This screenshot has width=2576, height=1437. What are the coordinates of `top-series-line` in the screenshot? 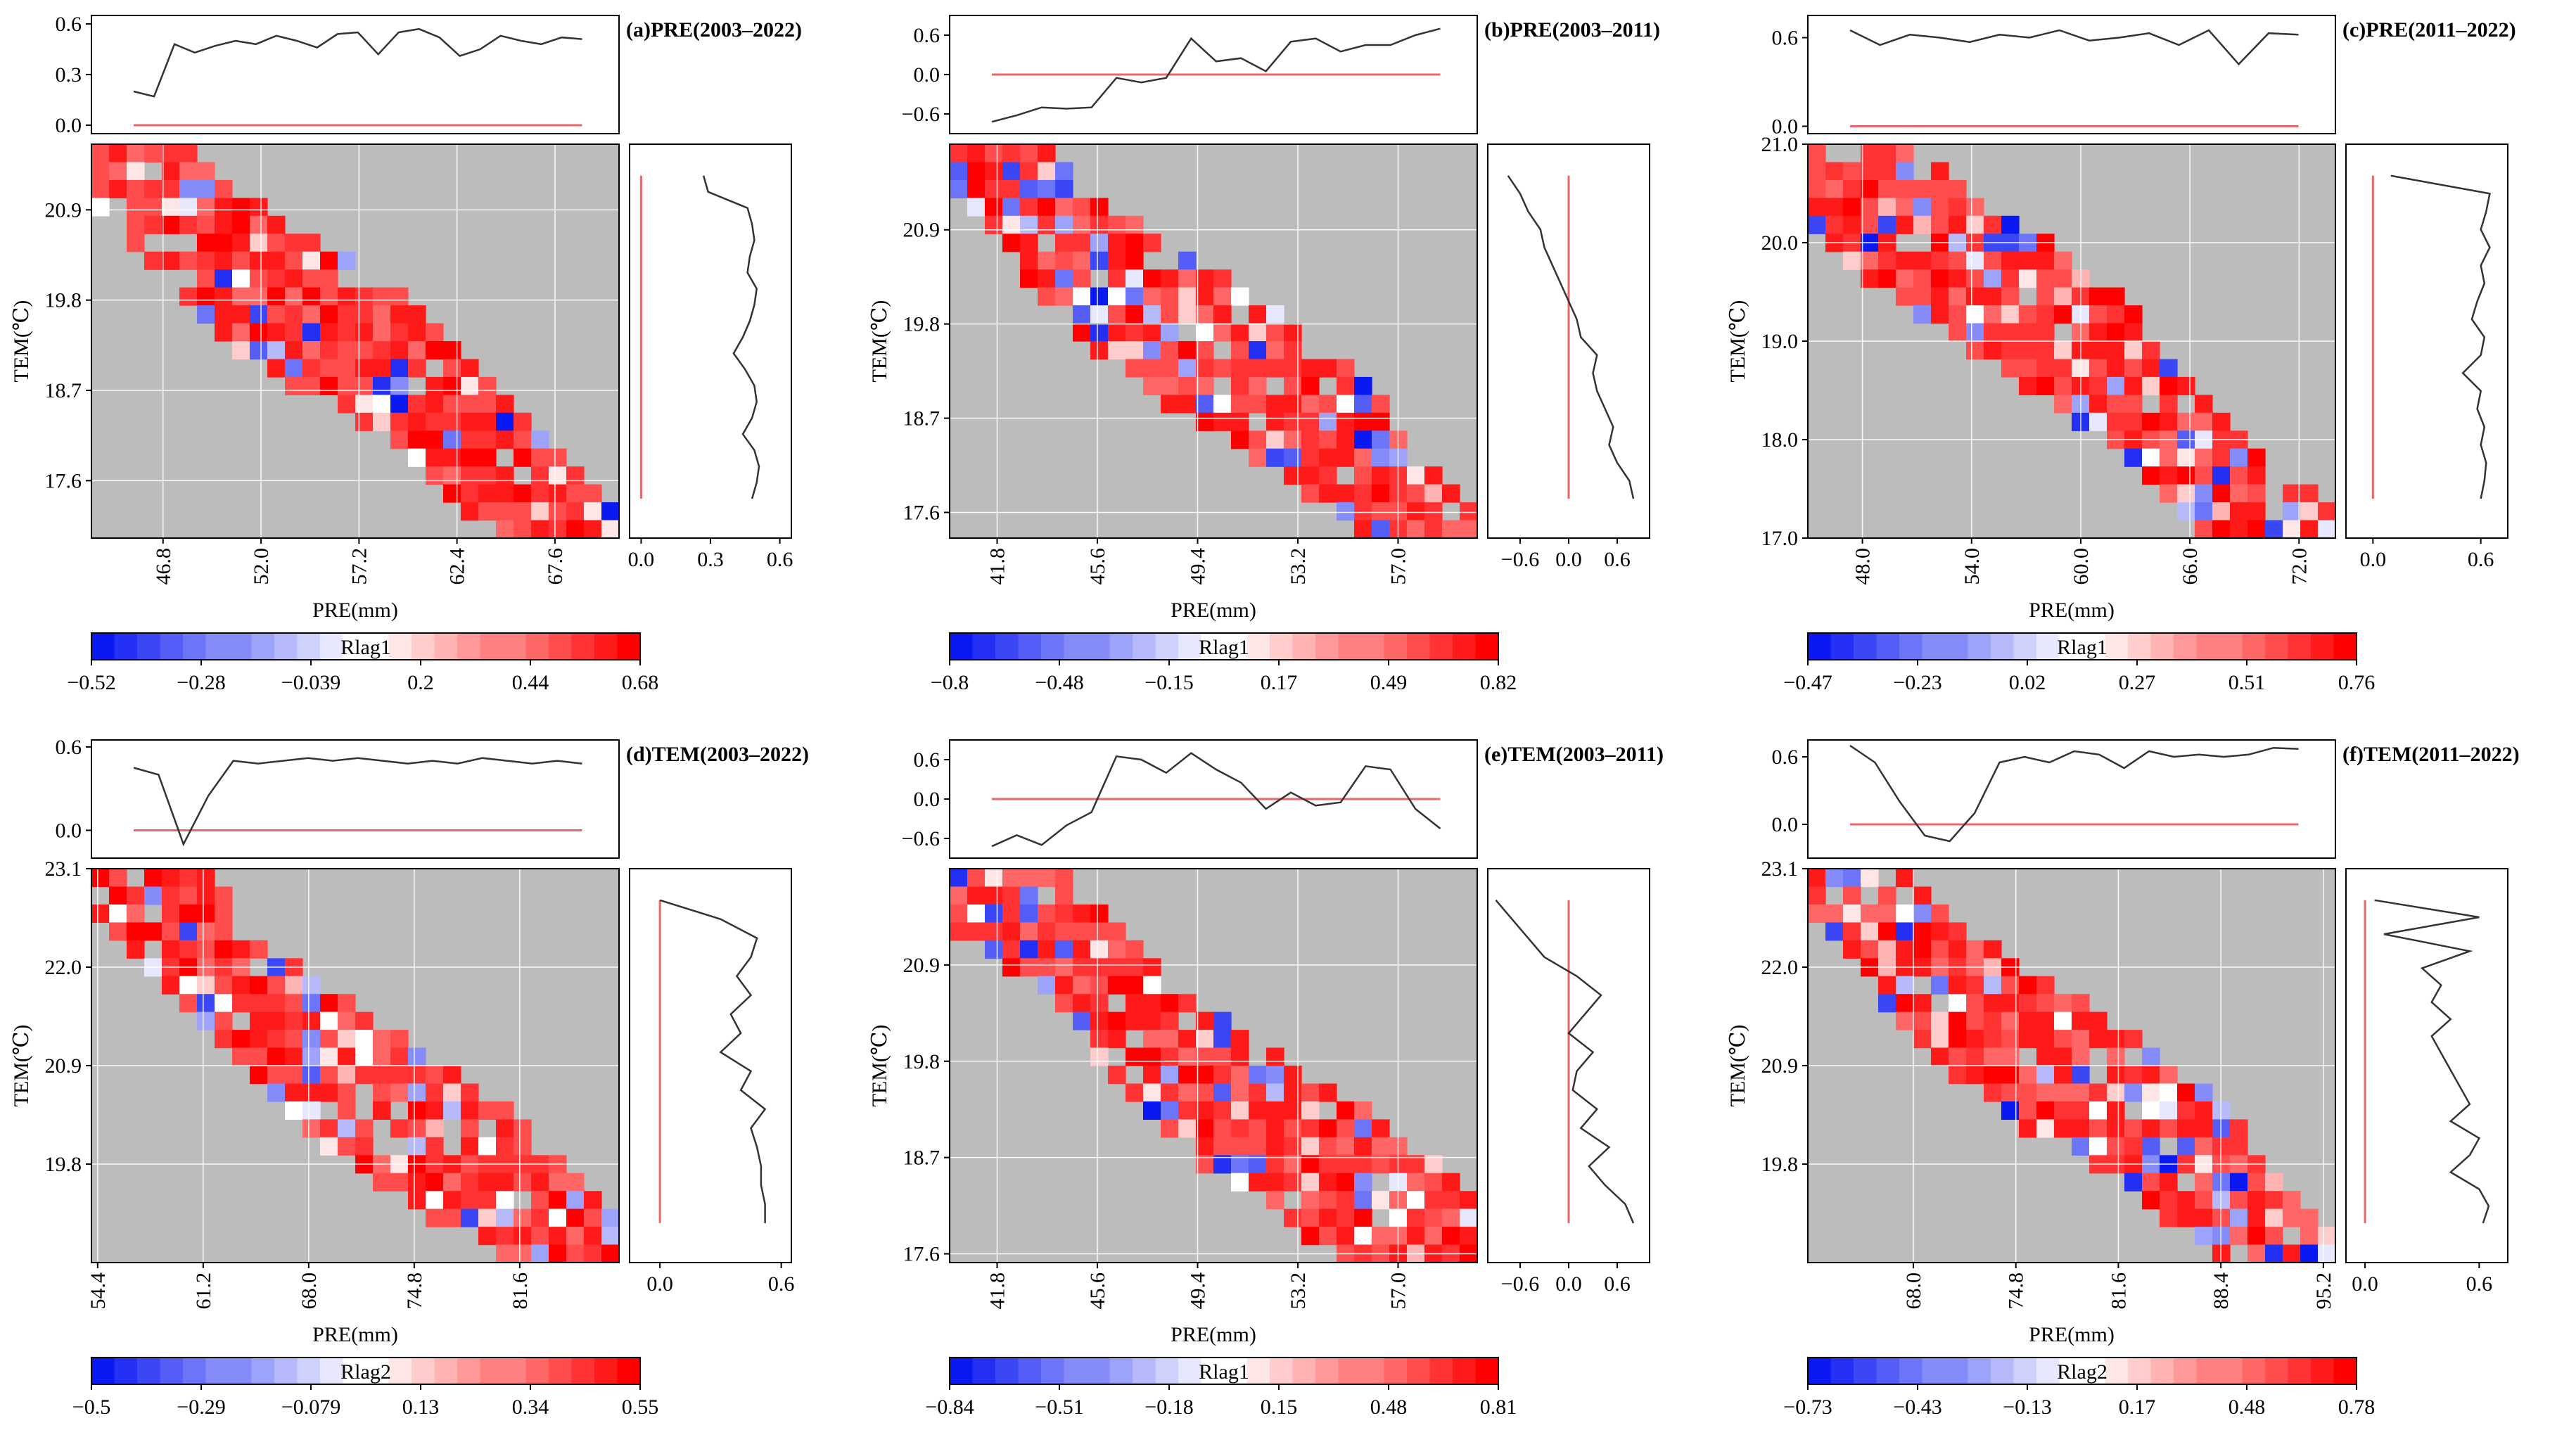 It's located at (357, 802).